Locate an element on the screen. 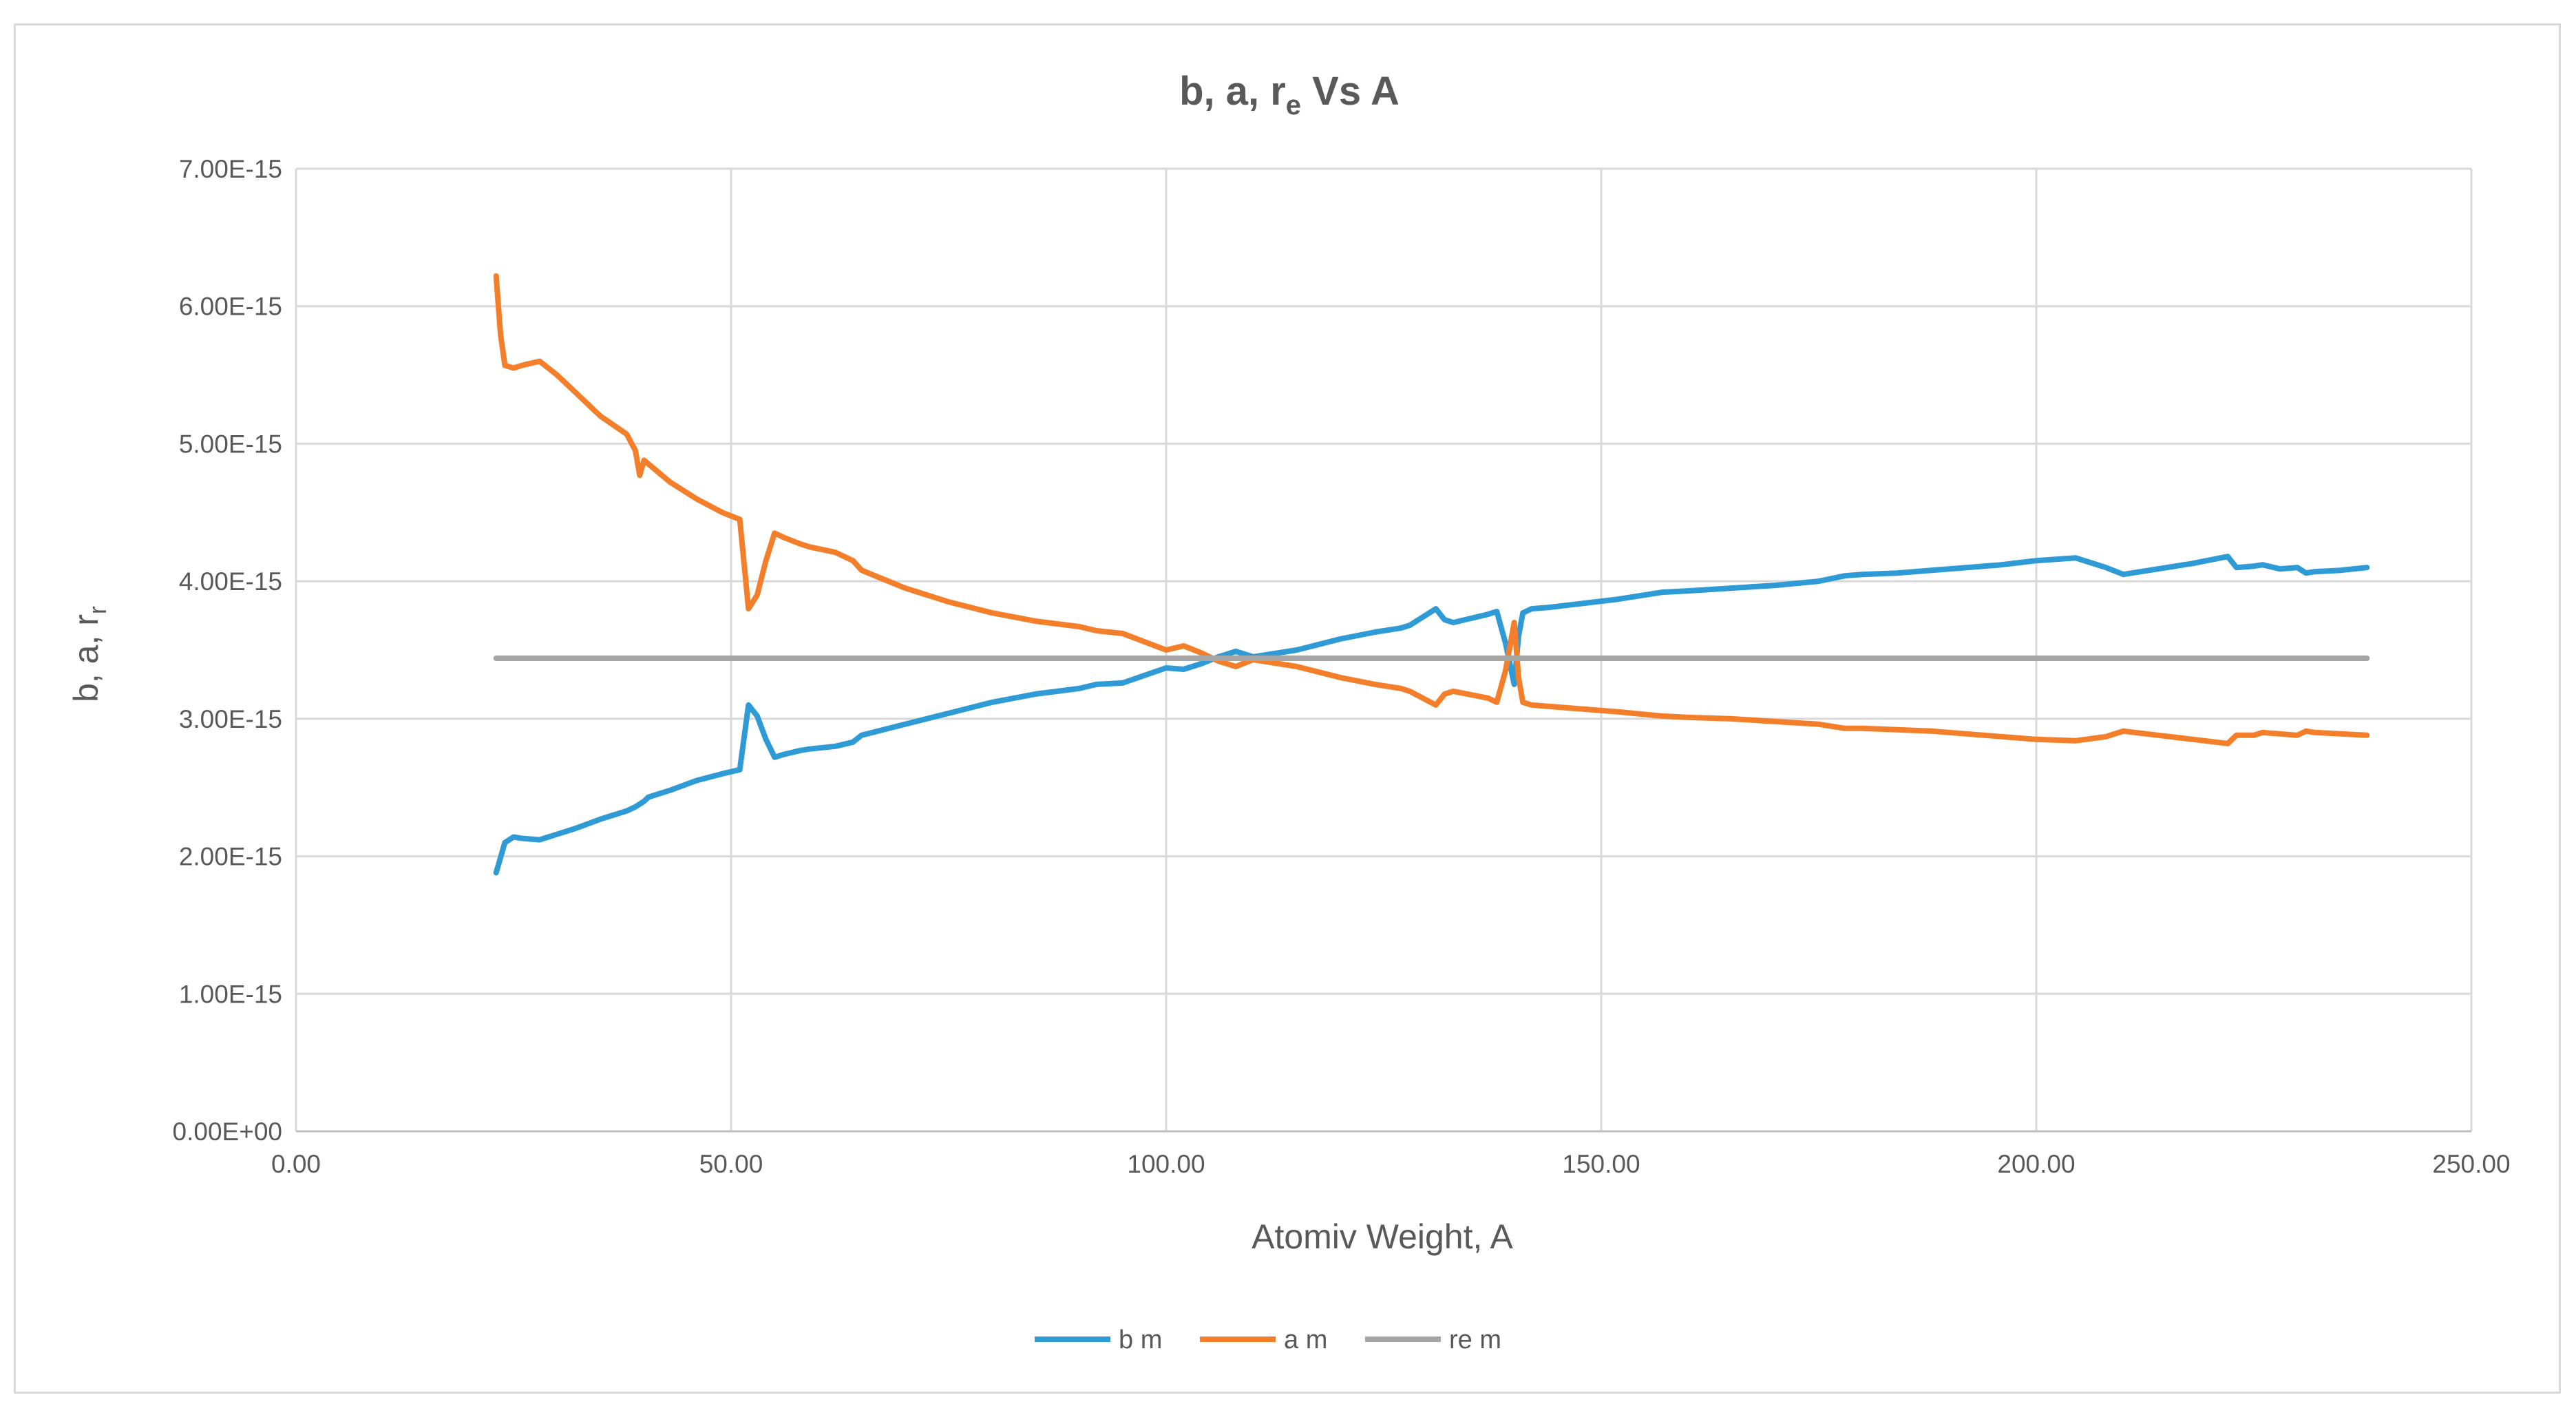 This screenshot has height=1415, width=2576. chart-title: b, a, re Vs A is located at coordinates (1290, 95).